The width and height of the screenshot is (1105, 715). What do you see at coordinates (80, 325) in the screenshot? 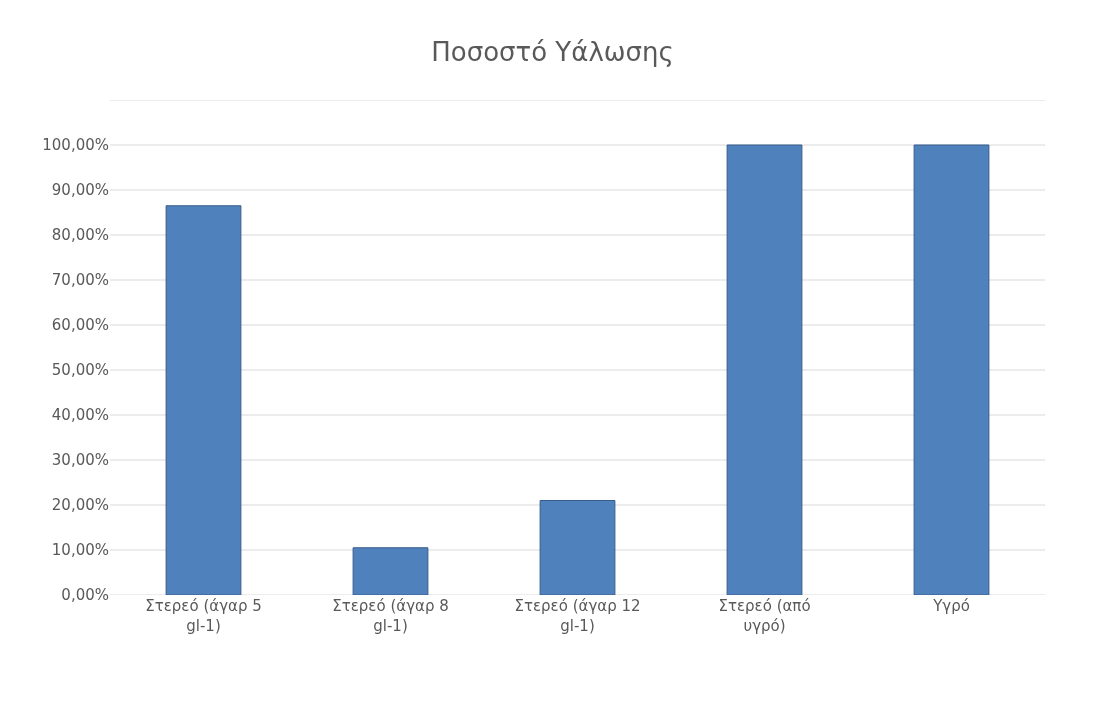
I see `y-tick-label: 60,00%` at bounding box center [80, 325].